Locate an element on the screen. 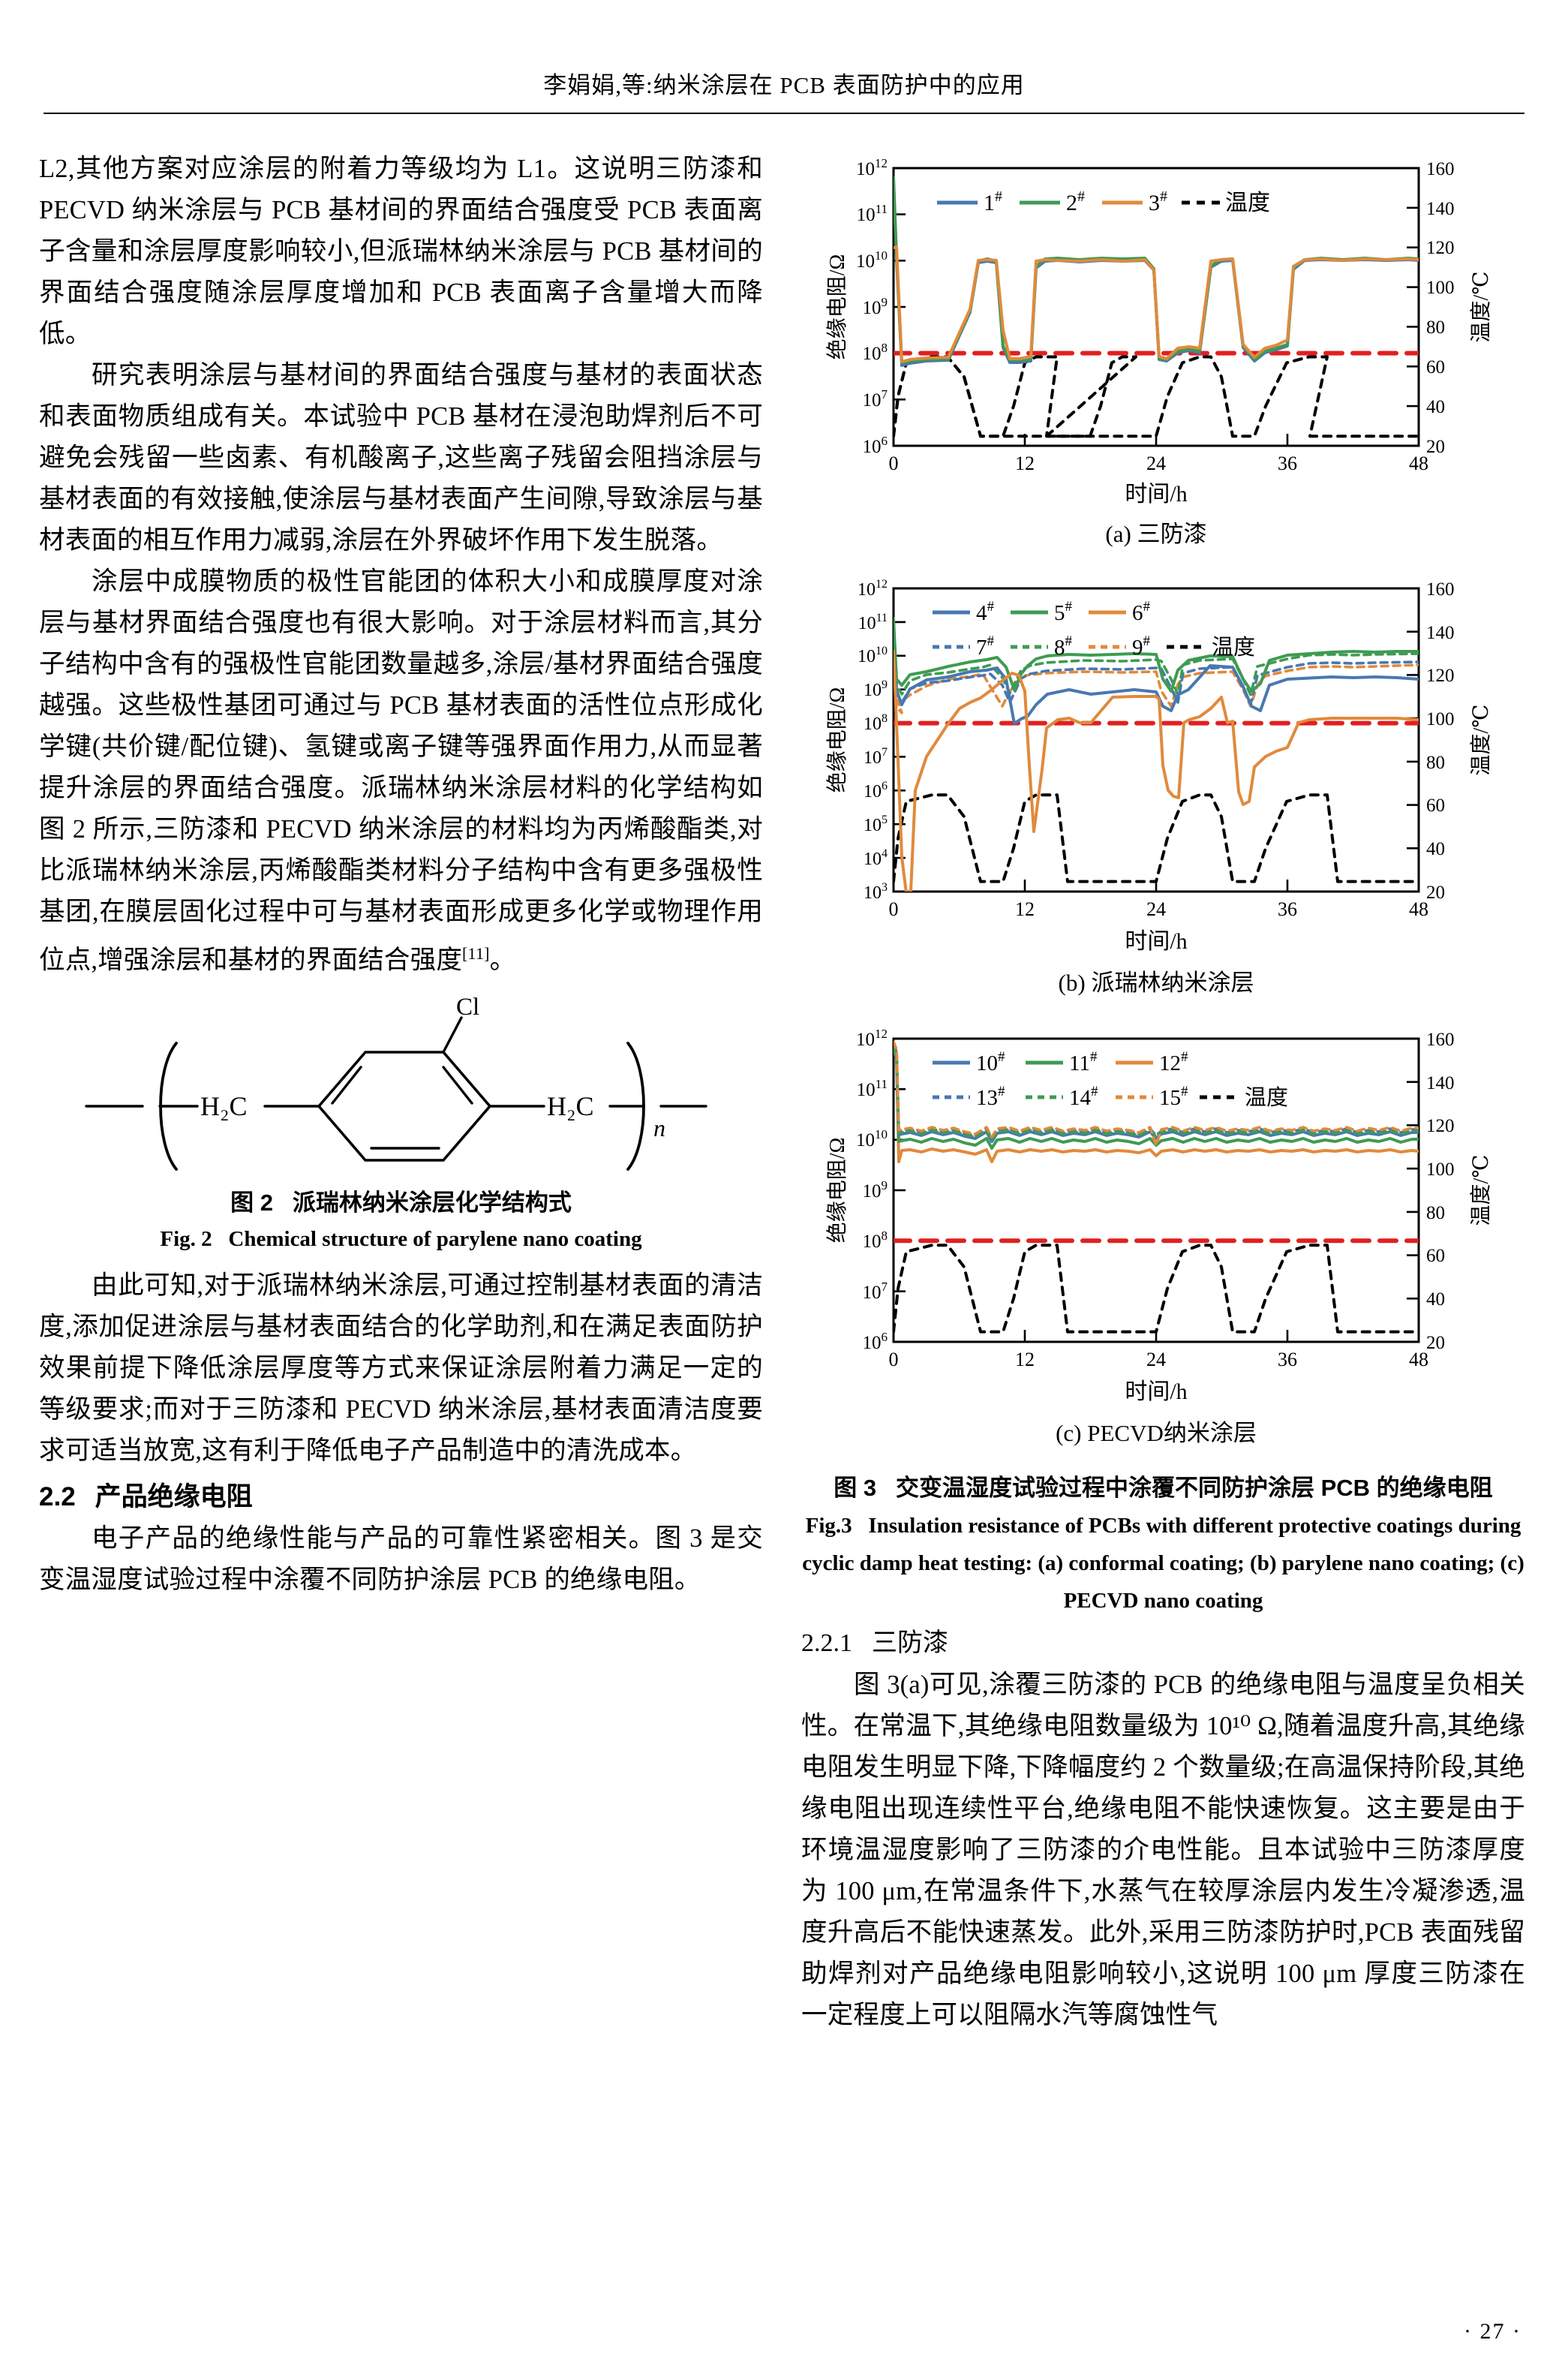  chart-a-legend-temperature: 温度 is located at coordinates (1247, 203).